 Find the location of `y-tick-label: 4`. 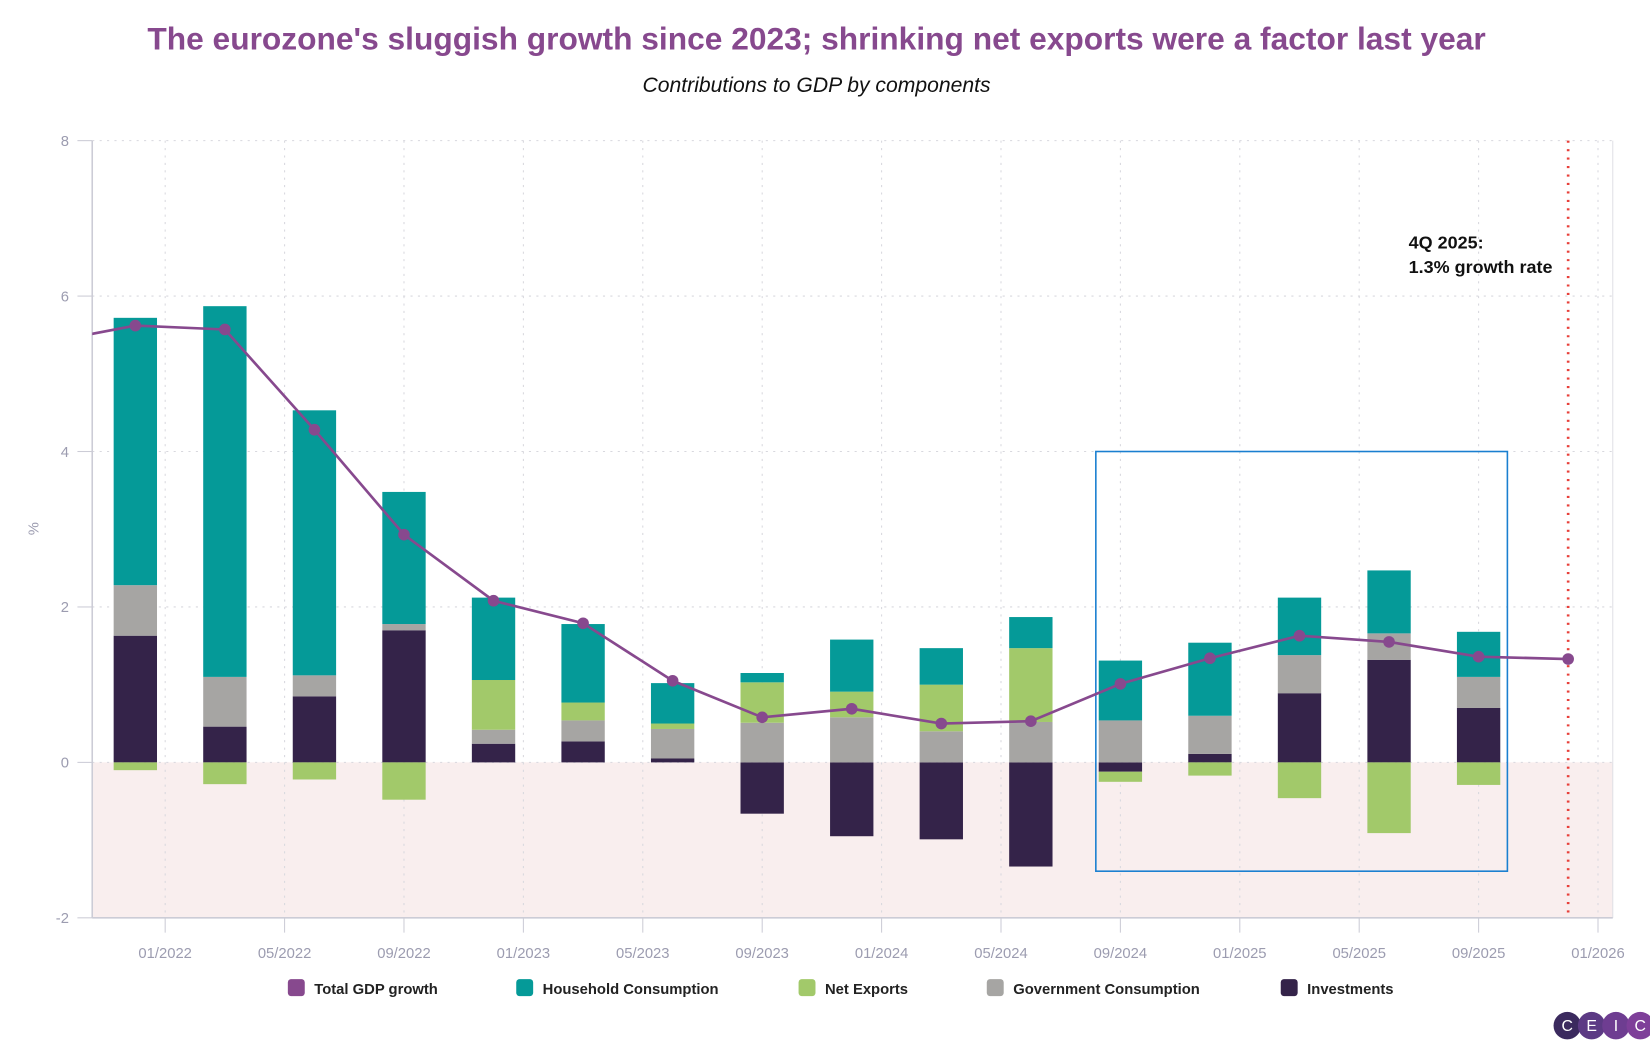

y-tick-label: 4 is located at coordinates (65, 453).